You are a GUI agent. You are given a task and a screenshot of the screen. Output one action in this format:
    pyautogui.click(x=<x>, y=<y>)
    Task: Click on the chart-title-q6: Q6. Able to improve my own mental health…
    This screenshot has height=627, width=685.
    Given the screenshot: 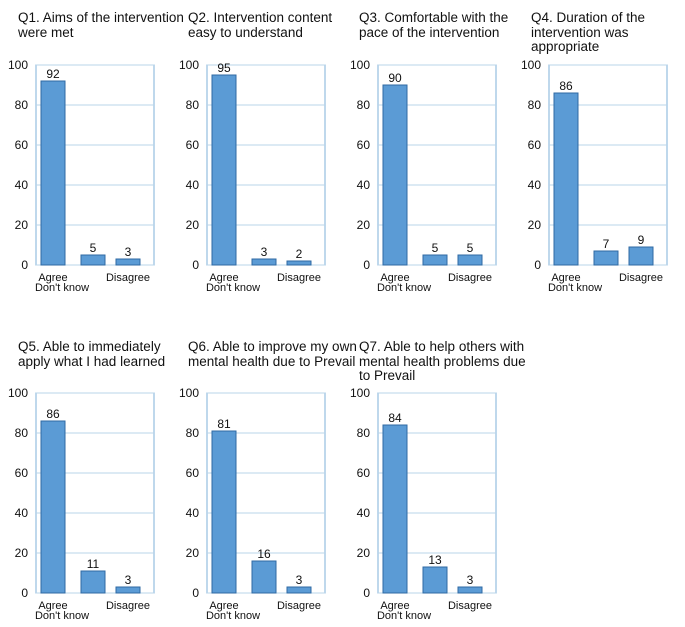 What is the action you would take?
    pyautogui.click(x=272, y=354)
    